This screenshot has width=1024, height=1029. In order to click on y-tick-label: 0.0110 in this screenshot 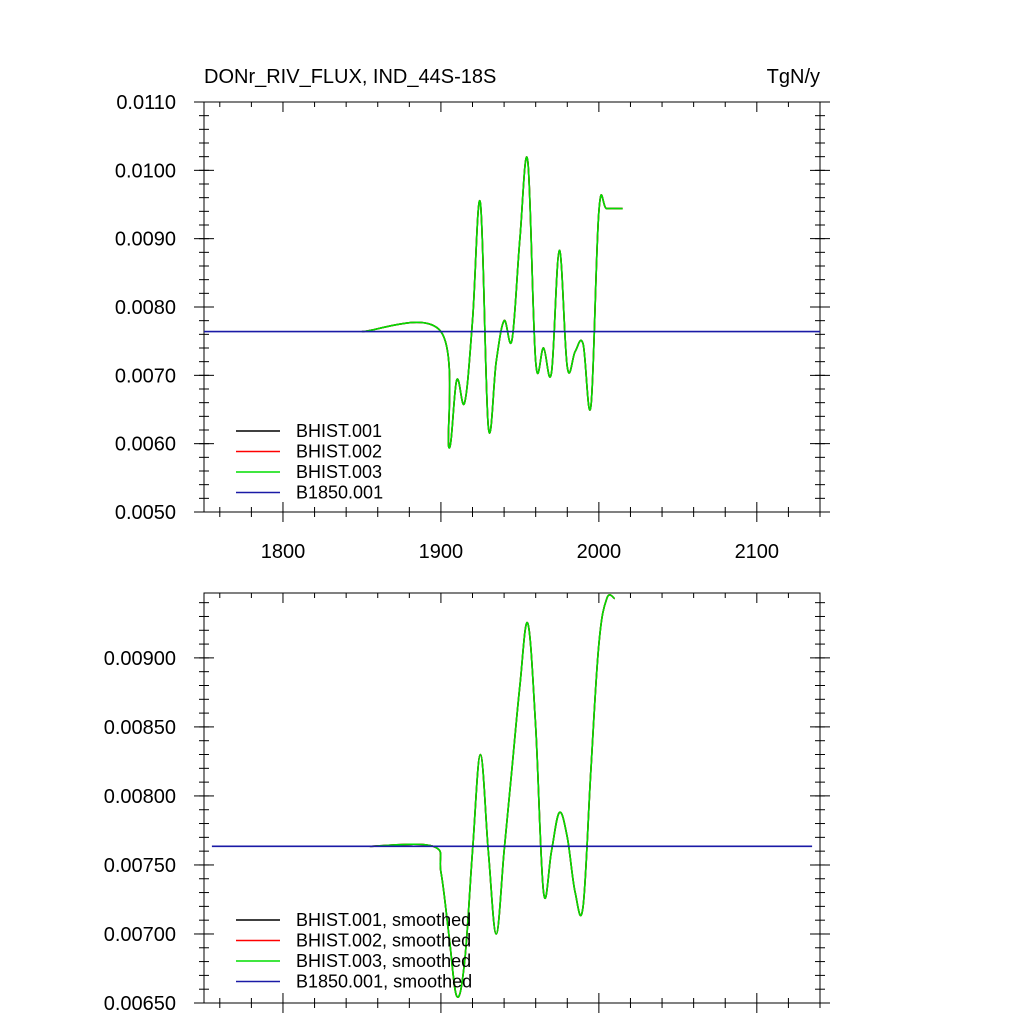, I will do `click(146, 103)`.